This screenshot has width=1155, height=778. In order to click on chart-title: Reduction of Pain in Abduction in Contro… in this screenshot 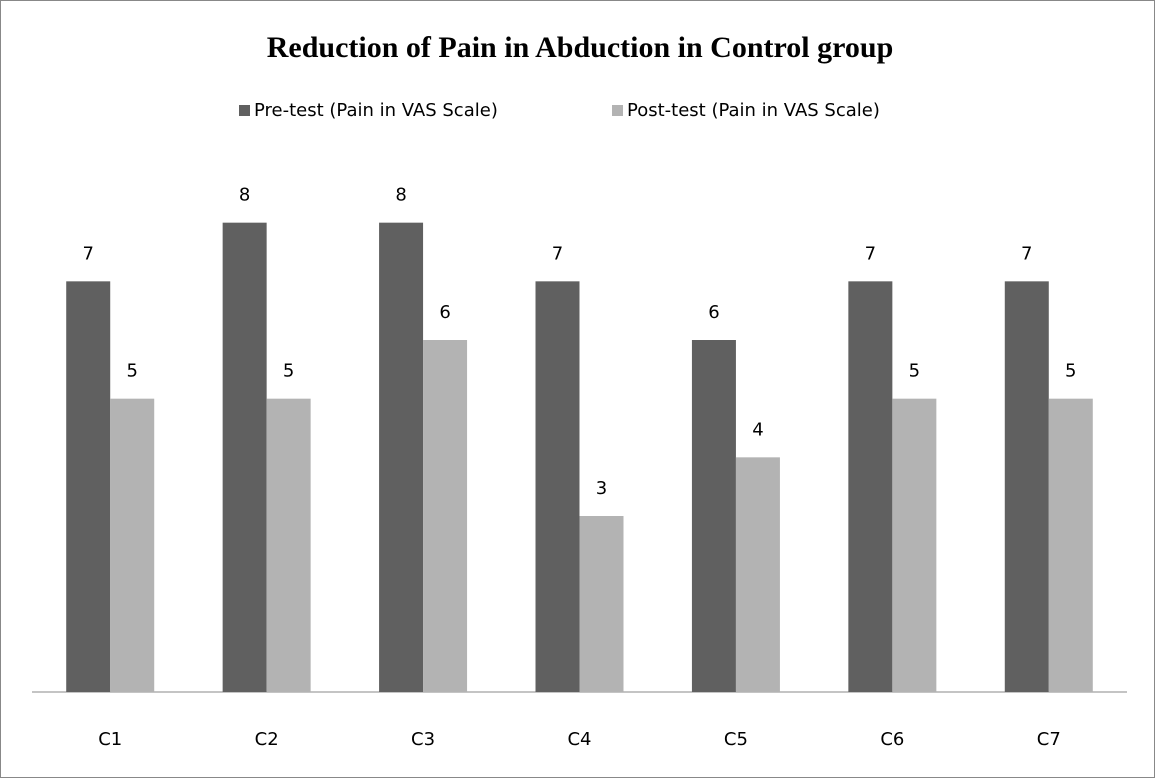, I will do `click(580, 47)`.